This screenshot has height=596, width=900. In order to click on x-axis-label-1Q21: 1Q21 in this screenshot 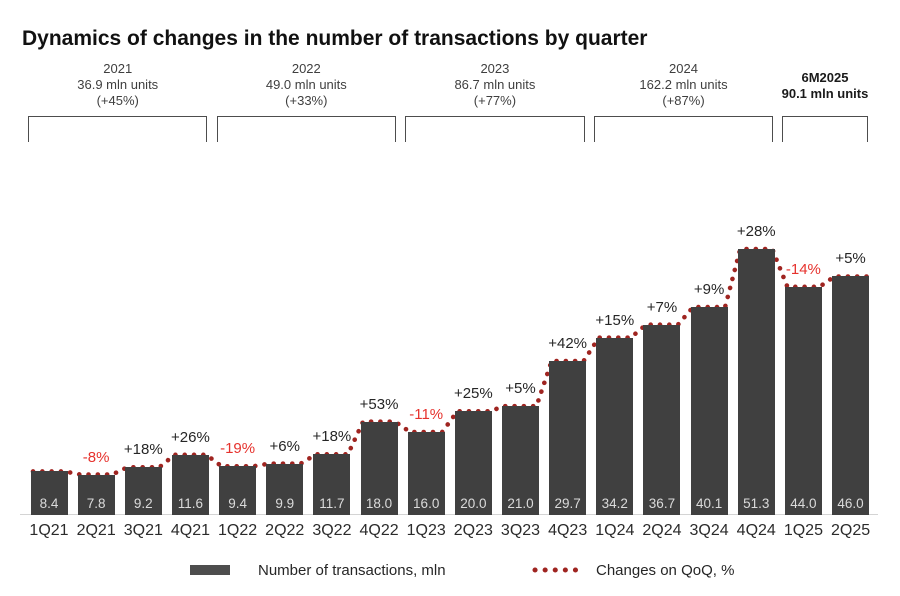, I will do `click(49, 530)`.